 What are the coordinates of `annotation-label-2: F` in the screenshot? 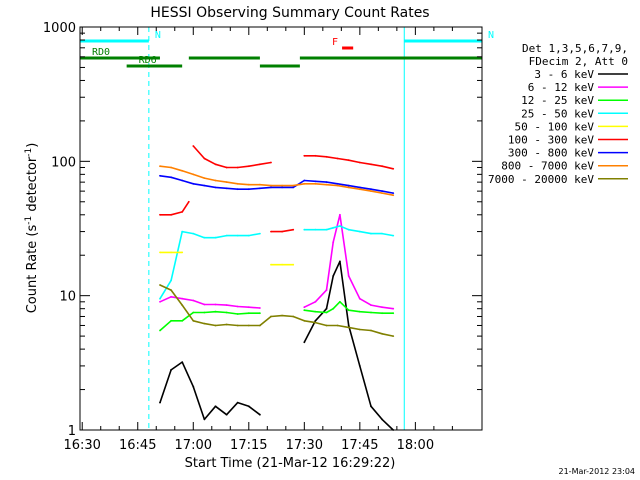 It's located at (335, 42).